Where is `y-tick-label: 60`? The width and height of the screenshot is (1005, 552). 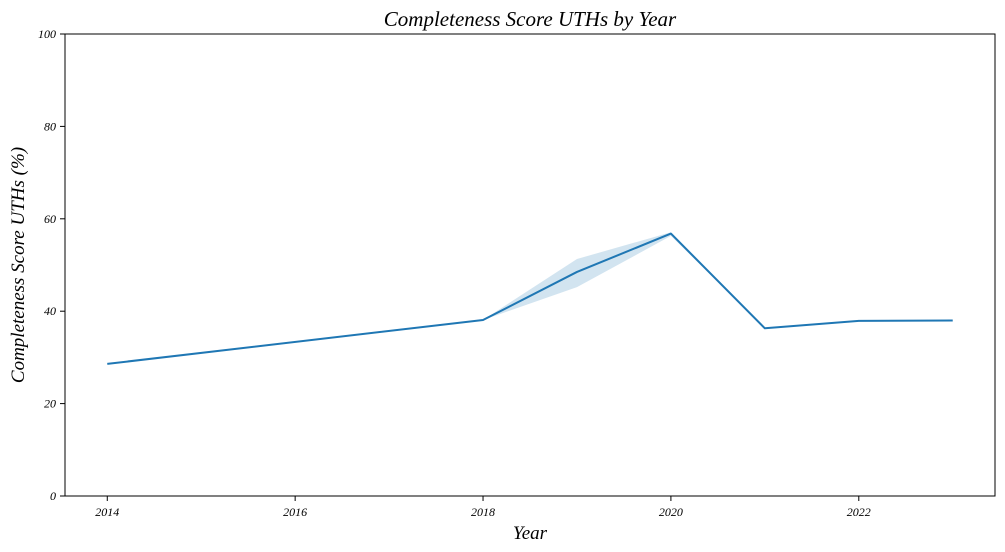
y-tick-label: 60 is located at coordinates (50, 219).